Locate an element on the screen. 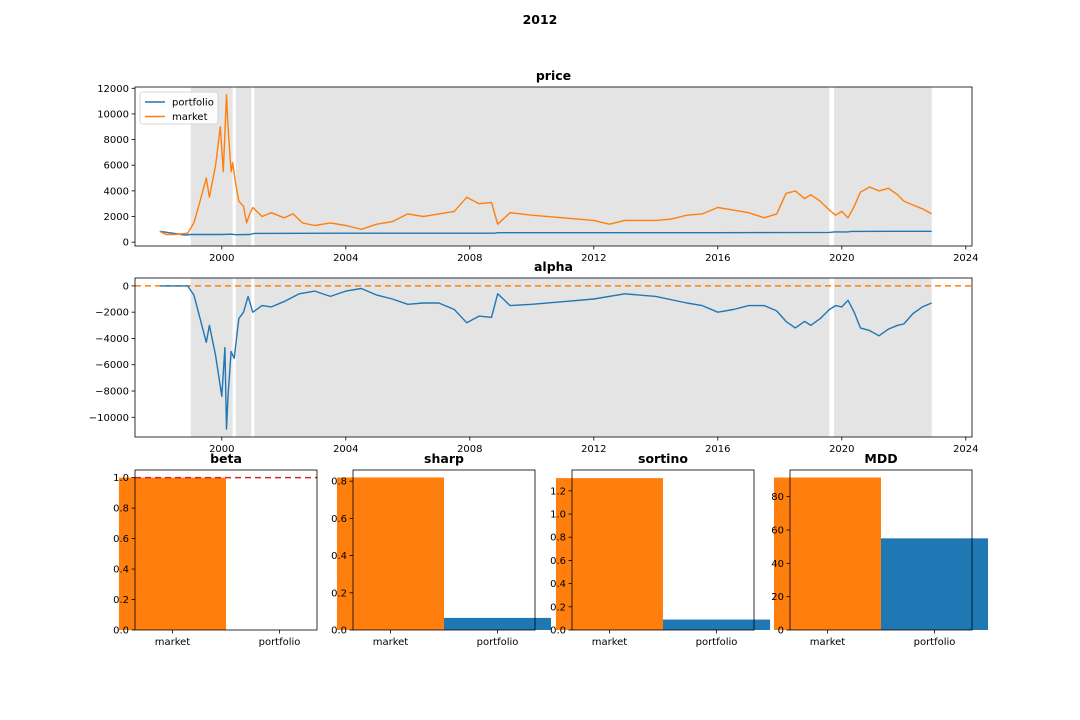 Image resolution: width=1080 pixels, height=720 pixels. price-ytick-label: 4000 is located at coordinates (116, 191).